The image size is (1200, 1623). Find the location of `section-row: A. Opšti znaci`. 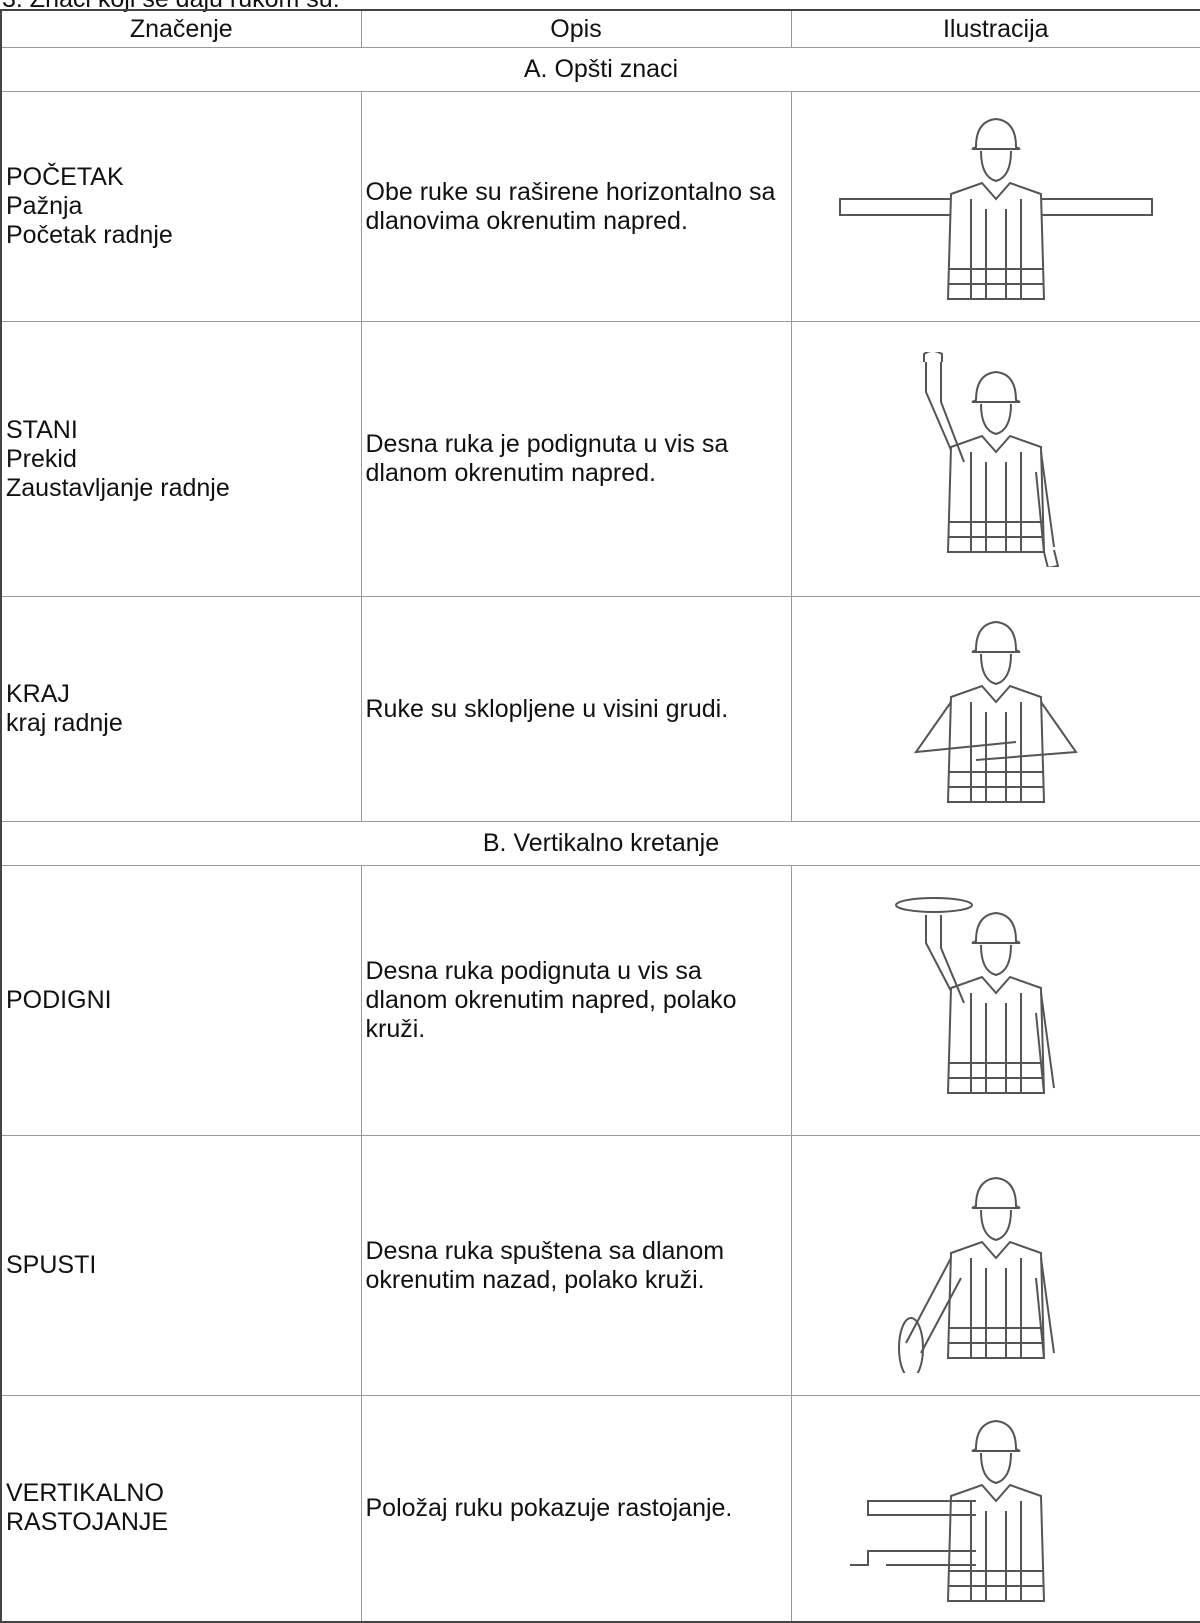

section-row: A. Opšti znaci is located at coordinates (600, 69).